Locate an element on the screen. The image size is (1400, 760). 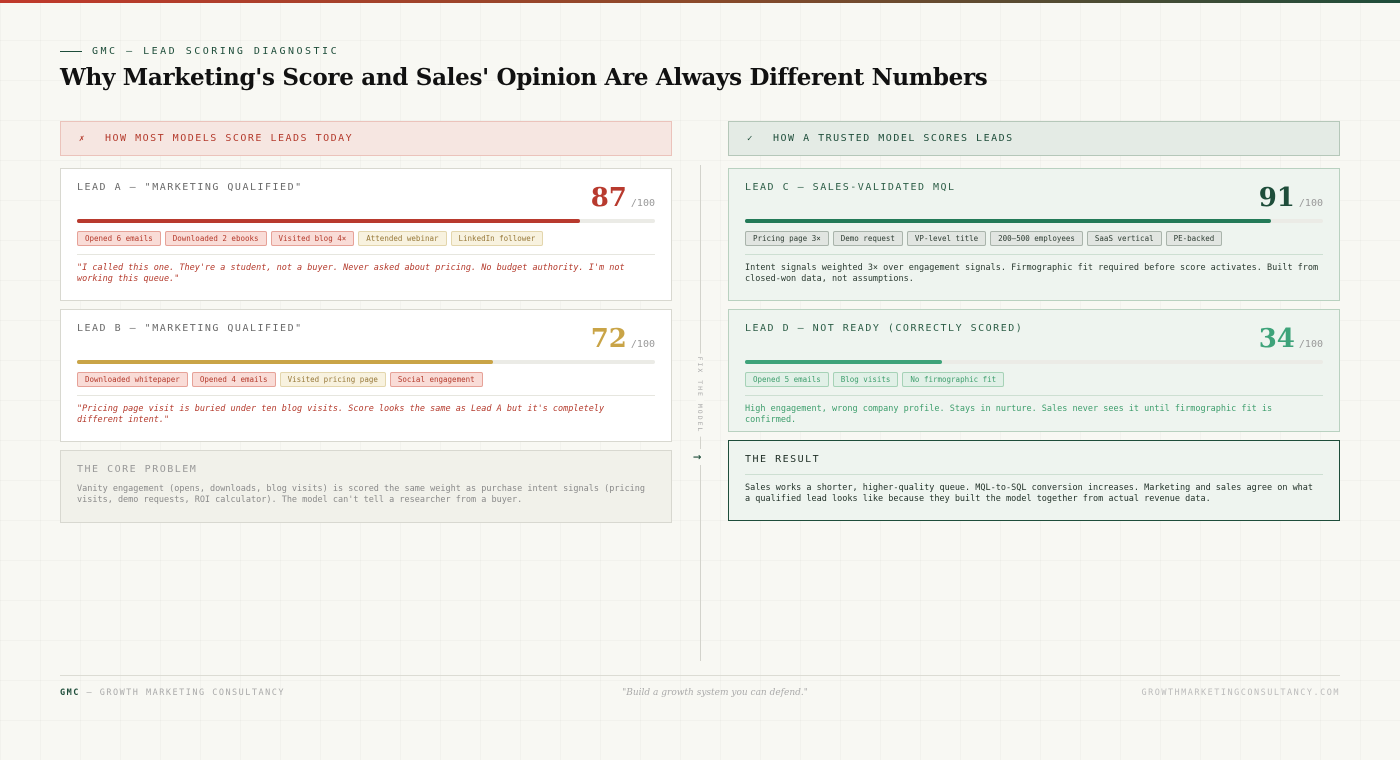
lead-c-divider is located at coordinates (1034, 254).